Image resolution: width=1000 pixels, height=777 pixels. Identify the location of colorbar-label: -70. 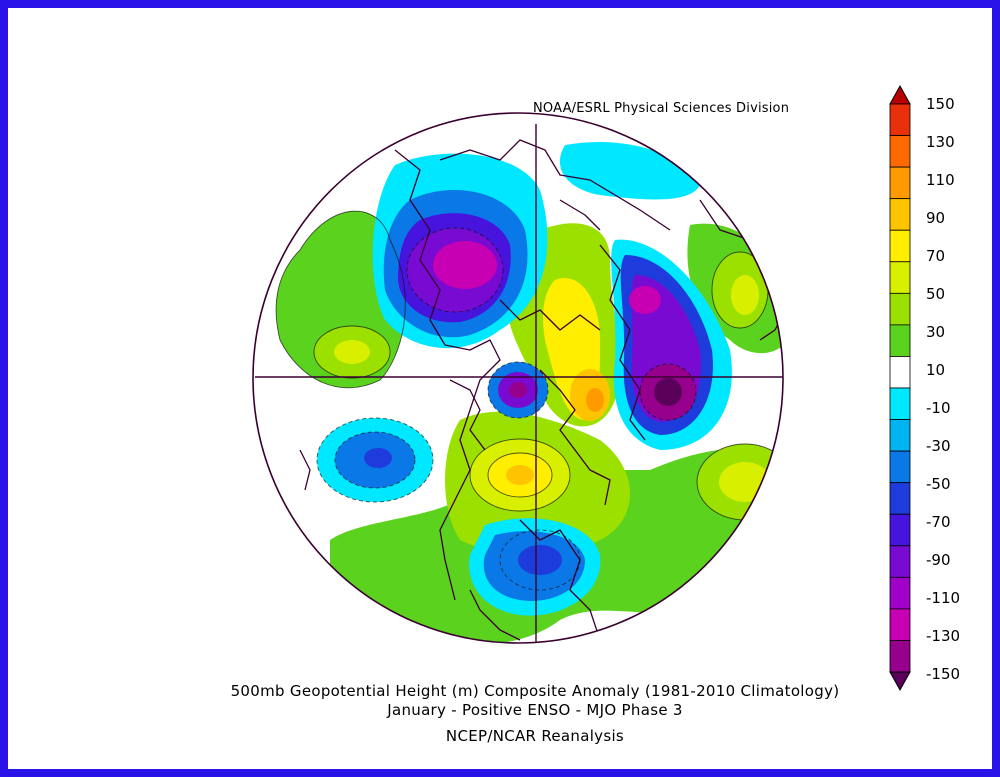
(938, 522).